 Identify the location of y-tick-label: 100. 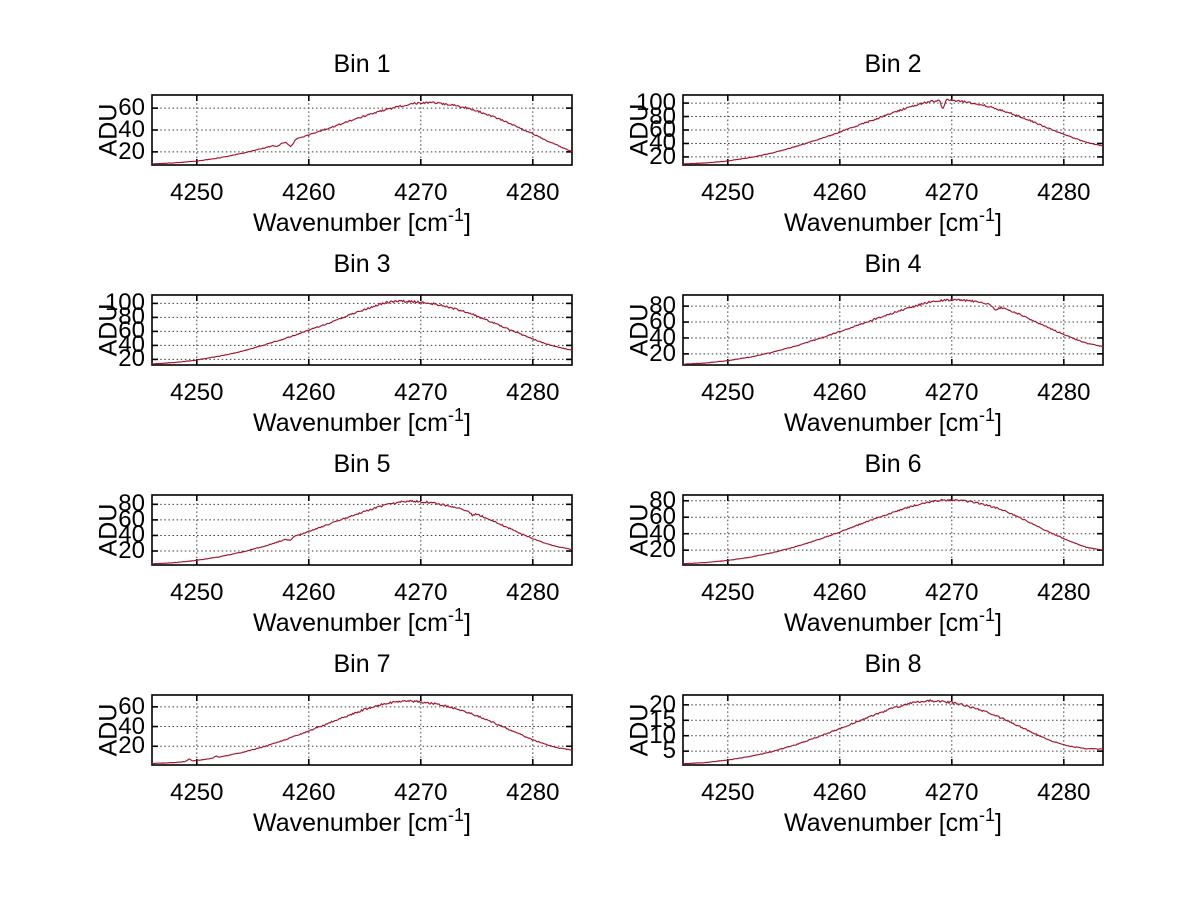
(655, 103).